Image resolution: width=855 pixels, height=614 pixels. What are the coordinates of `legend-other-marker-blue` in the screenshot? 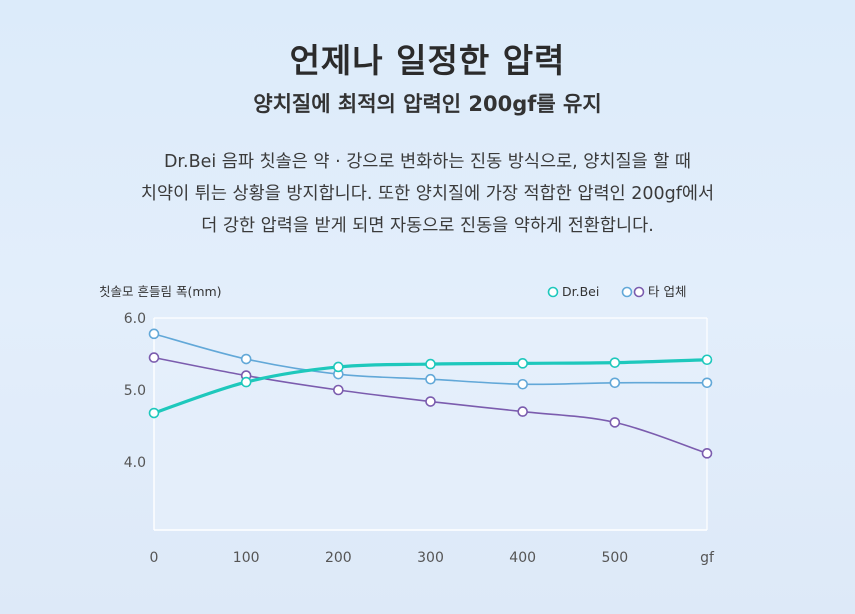 It's located at (627, 292).